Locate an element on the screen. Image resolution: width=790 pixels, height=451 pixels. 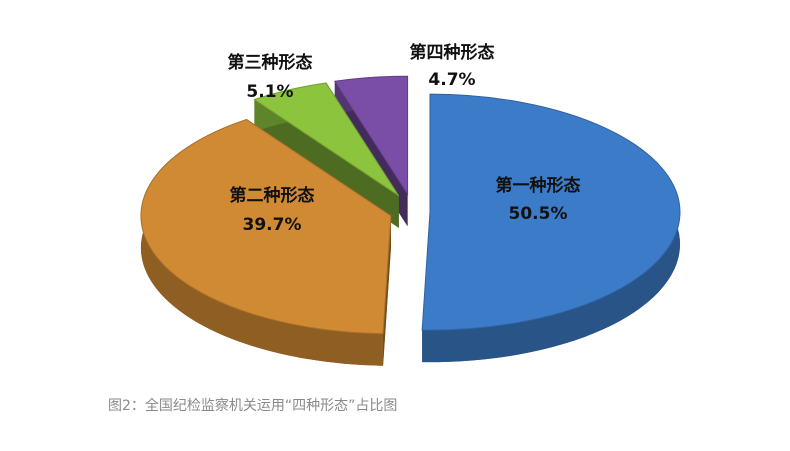
slice-label: 第二种形态 is located at coordinates (272, 195).